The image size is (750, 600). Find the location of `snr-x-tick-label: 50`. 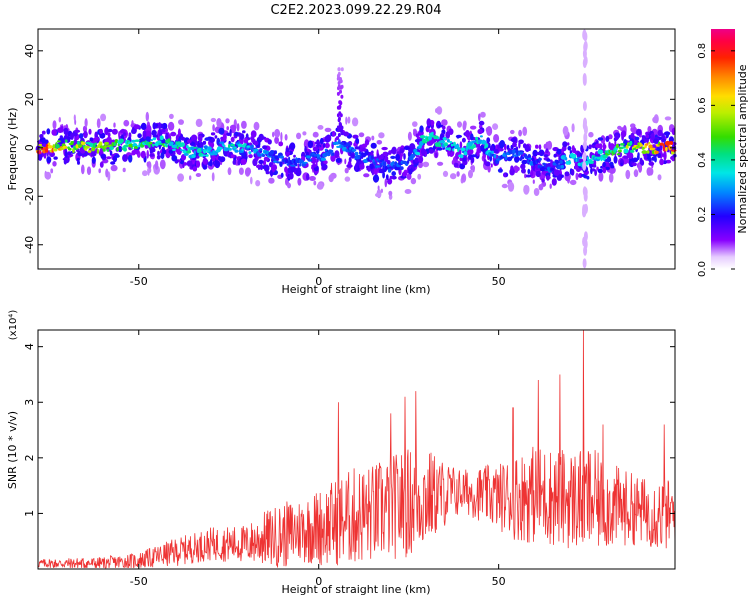

snr-x-tick-label: 50 is located at coordinates (499, 581).